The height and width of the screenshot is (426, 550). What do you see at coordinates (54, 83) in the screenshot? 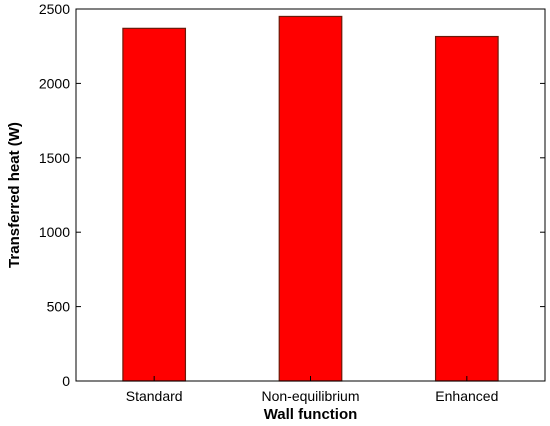
I see `y-tick-label: 2000` at bounding box center [54, 83].